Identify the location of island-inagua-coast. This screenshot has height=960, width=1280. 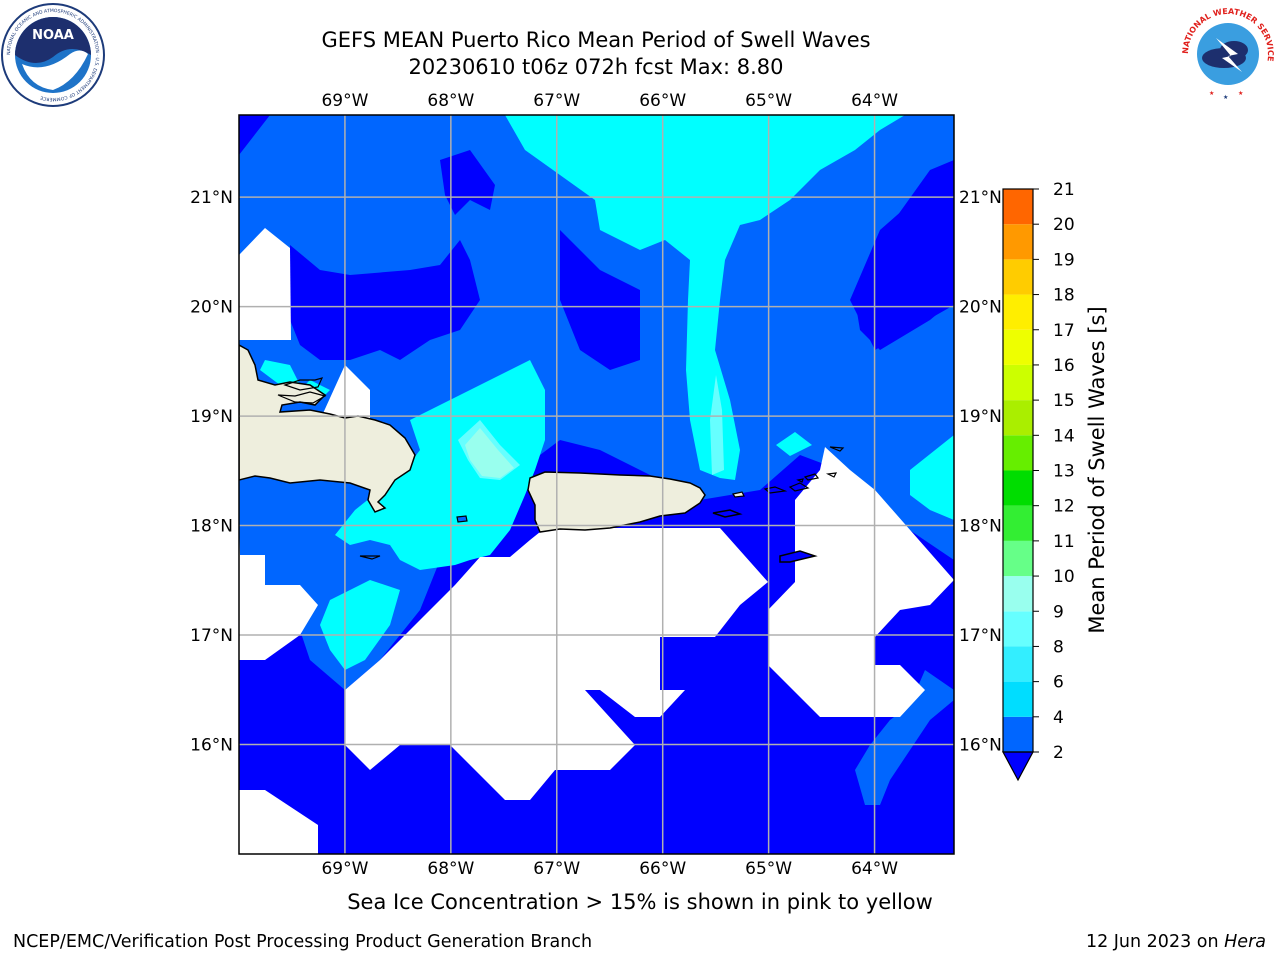
(302, 390).